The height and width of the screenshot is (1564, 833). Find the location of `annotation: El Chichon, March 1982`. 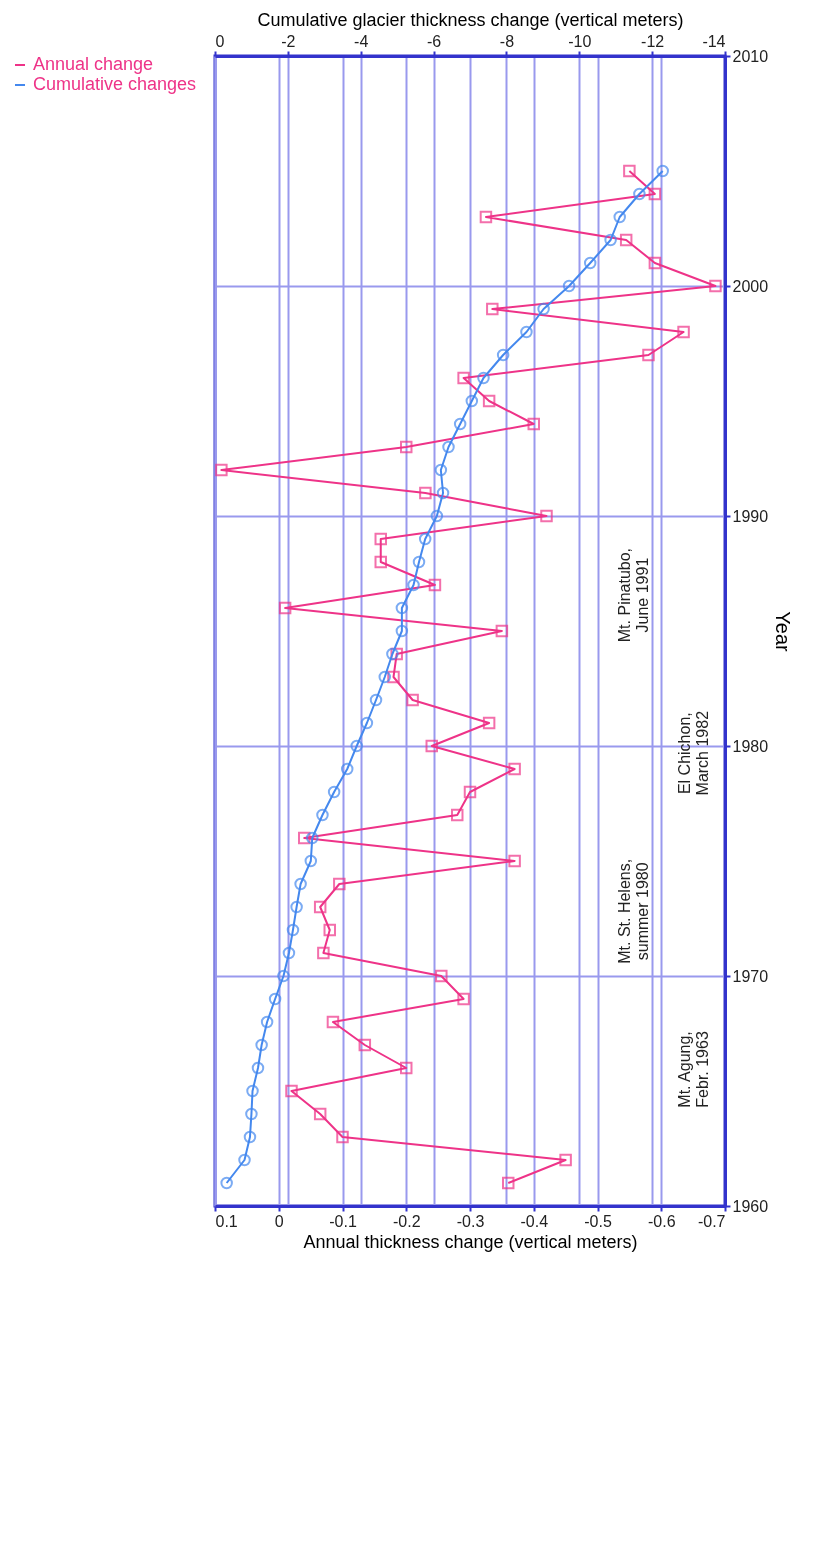

annotation: El Chichon, March 1982 is located at coordinates (693, 753).